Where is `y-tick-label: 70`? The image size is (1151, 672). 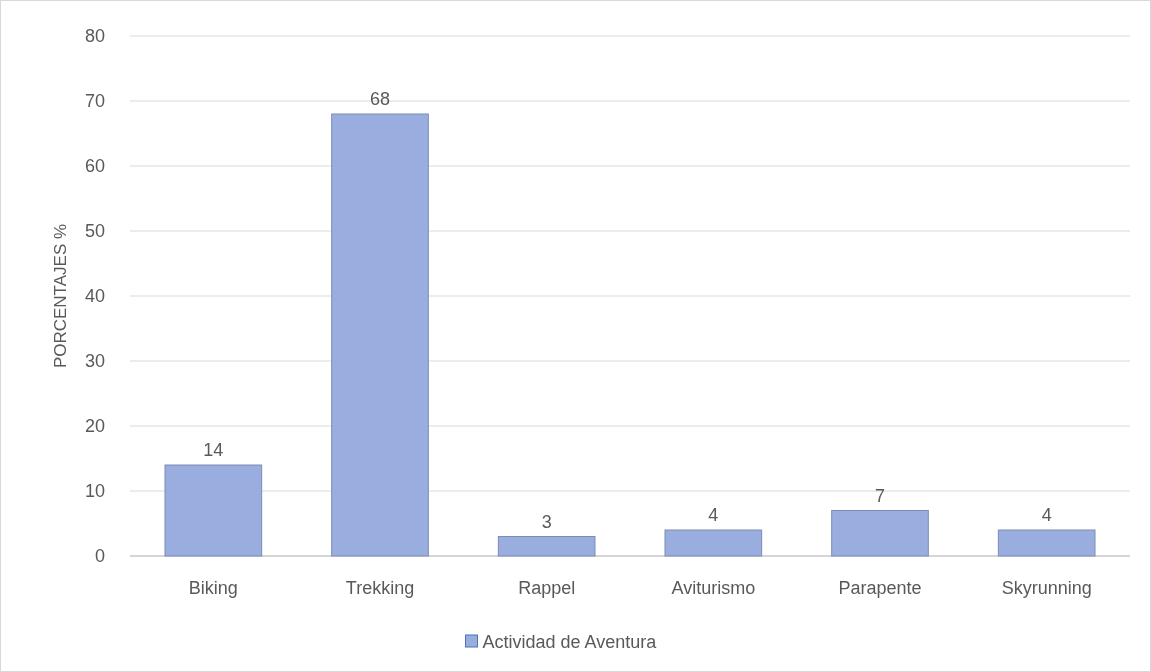 y-tick-label: 70 is located at coordinates (94, 101).